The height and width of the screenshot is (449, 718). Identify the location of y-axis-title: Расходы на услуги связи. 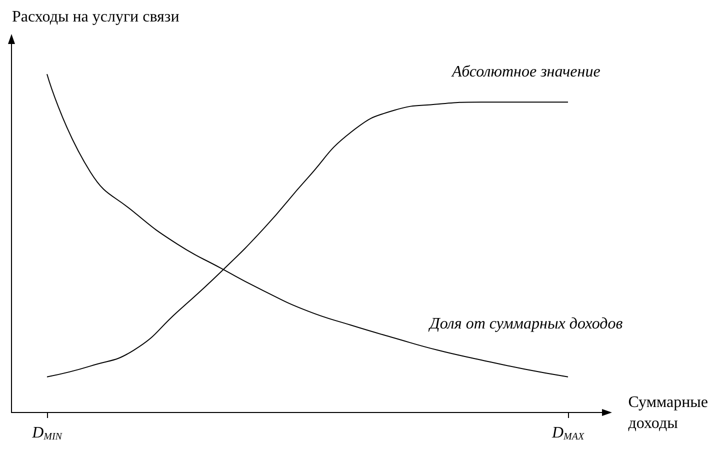
(96, 17).